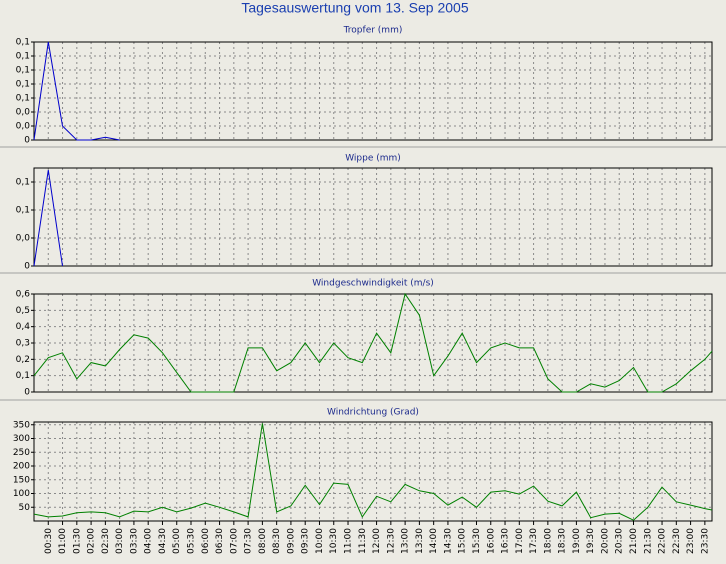  What do you see at coordinates (591, 541) in the screenshot?
I see `x-tick-label: 19:30` at bounding box center [591, 541].